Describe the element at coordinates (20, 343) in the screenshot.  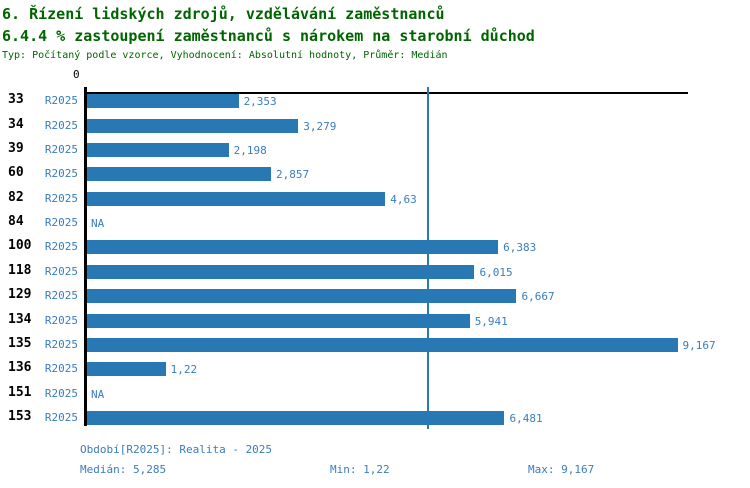
I see `row-id-label: 135` at that location.